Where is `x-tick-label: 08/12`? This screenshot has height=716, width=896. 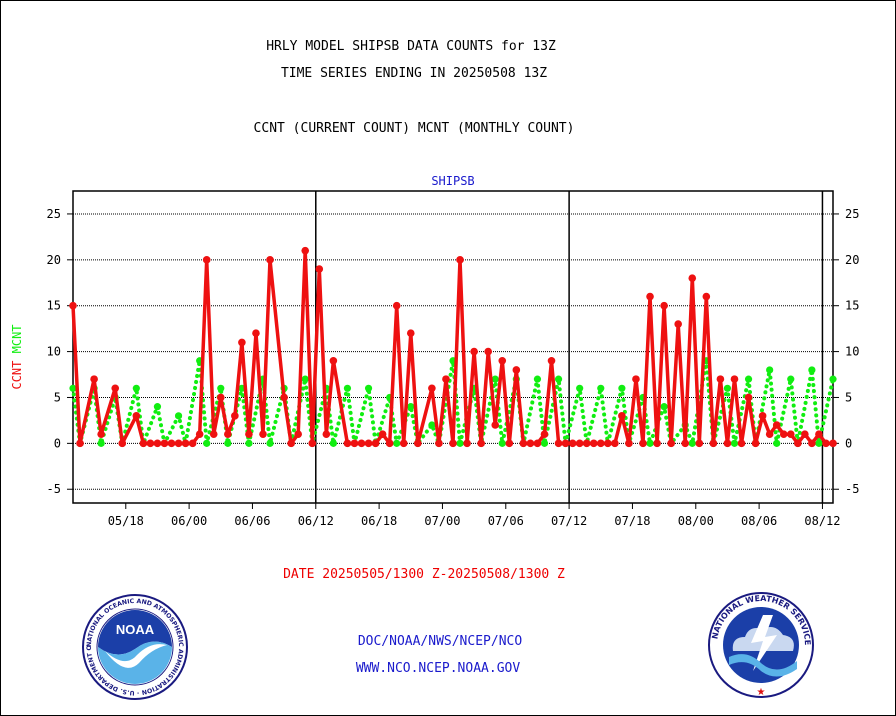
x-tick-label: 08/12 is located at coordinates (822, 521).